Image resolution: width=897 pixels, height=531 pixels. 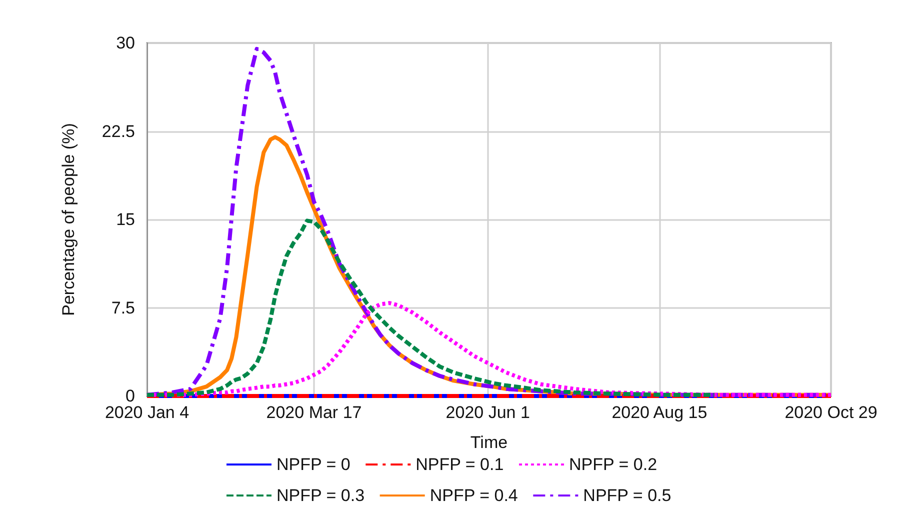 I want to click on y-tick-label: 7.5, so click(x=123, y=308).